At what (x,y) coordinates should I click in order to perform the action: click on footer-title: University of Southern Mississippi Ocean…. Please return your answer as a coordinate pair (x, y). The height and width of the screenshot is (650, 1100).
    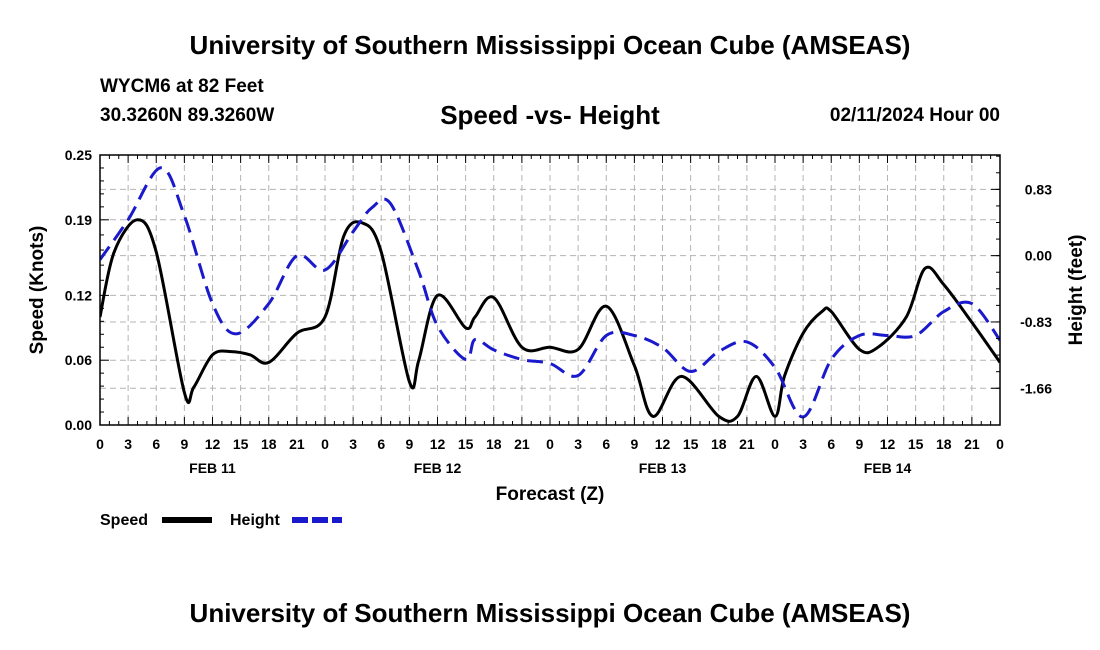
    Looking at the image, I should click on (550, 613).